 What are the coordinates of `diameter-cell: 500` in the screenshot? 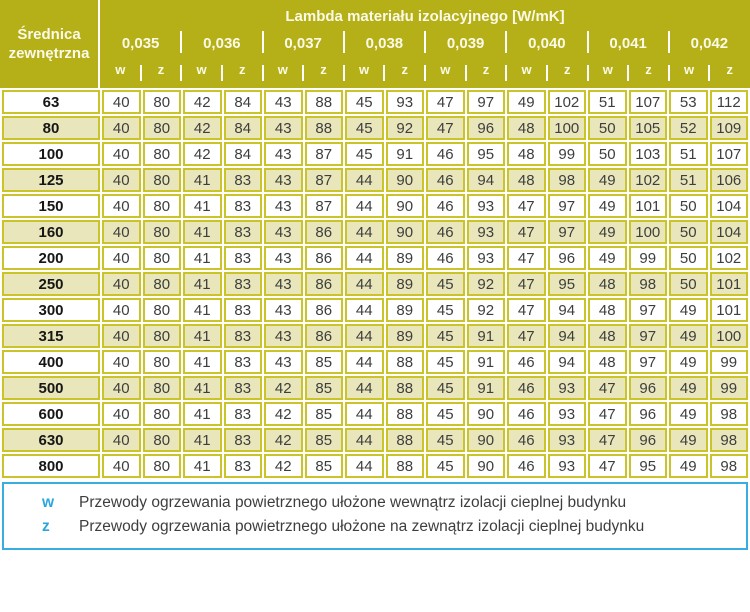 It's located at (51, 388).